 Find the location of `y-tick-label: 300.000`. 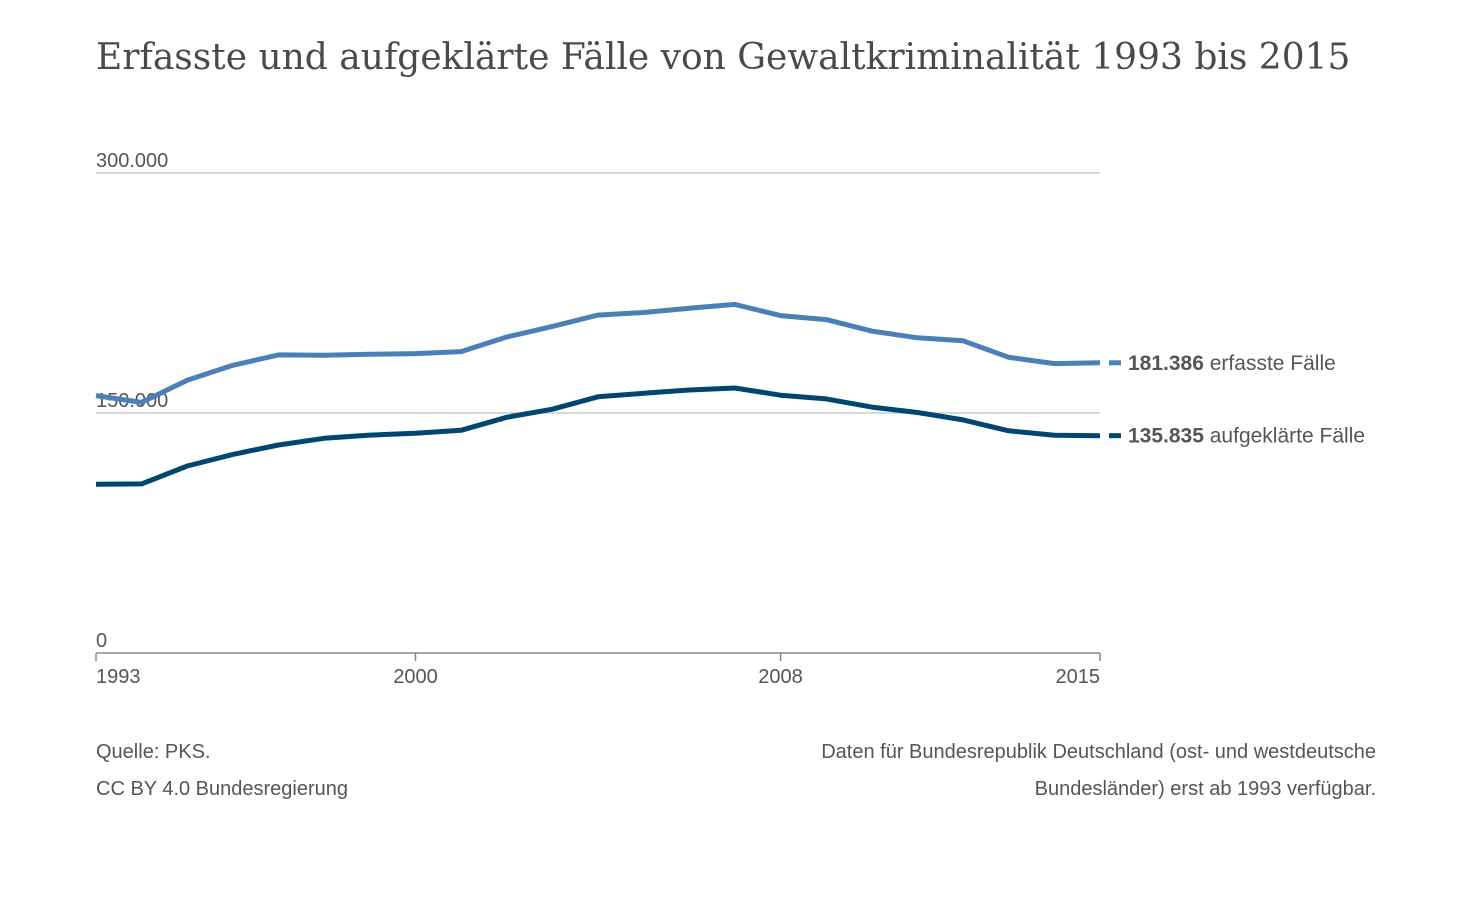

y-tick-label: 300.000 is located at coordinates (132, 161).